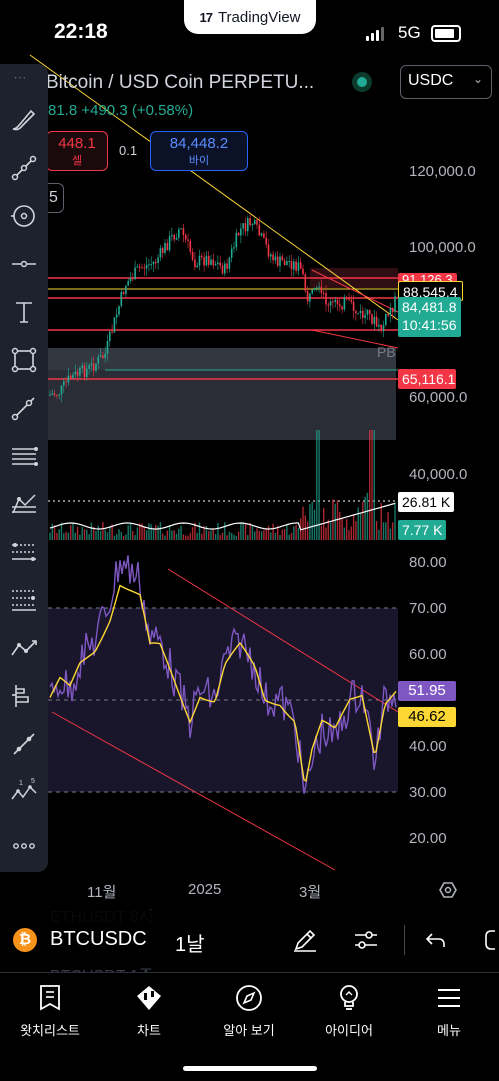 The width and height of the screenshot is (499, 1081). I want to click on rectangle-tool-icon, so click(24, 360).